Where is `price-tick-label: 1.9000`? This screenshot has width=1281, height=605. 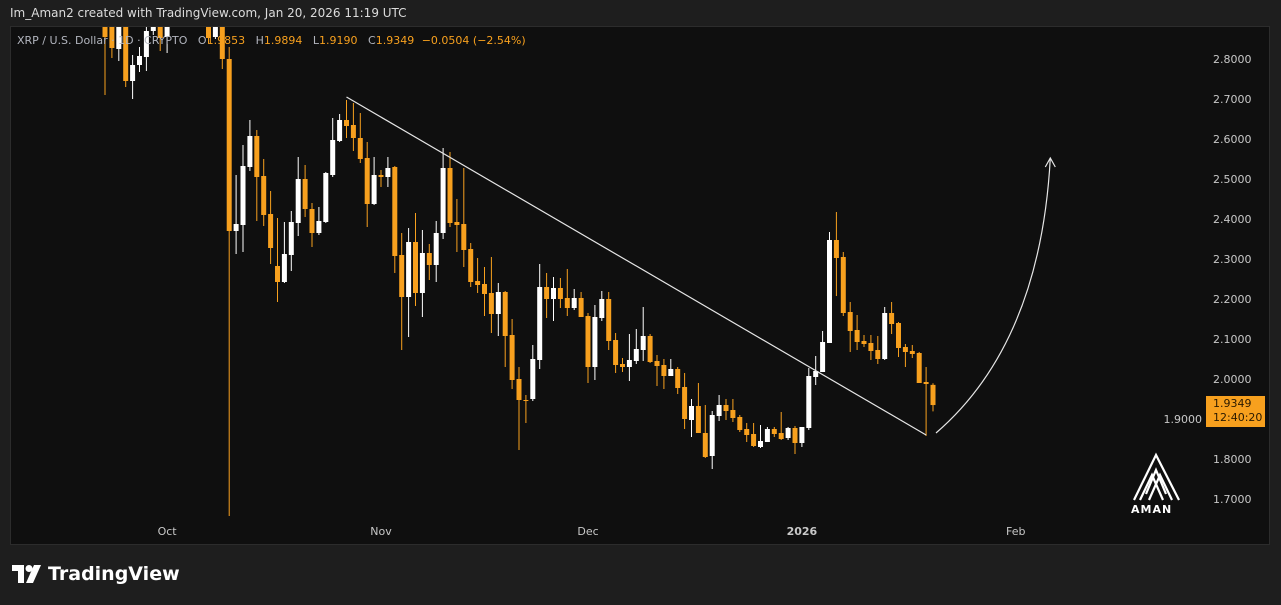 price-tick-label: 1.9000 is located at coordinates (1183, 419).